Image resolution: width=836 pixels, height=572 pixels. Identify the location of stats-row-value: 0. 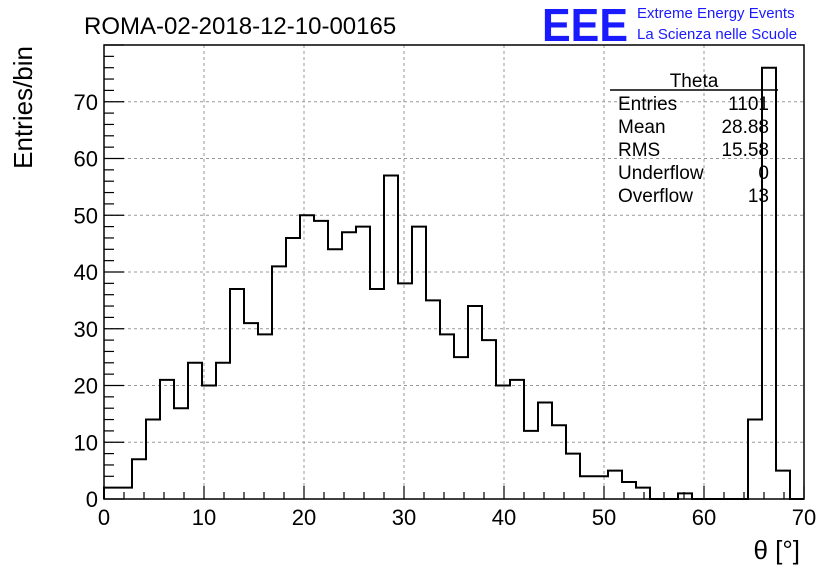
(763, 173).